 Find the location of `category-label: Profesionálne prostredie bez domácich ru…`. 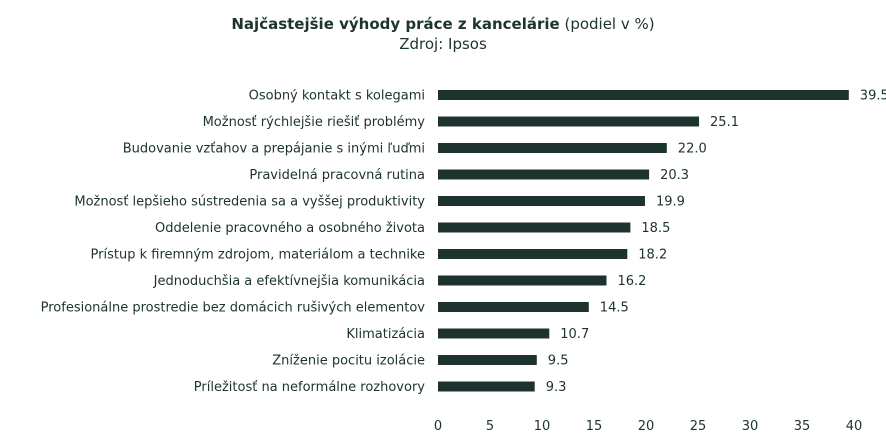

category-label: Profesionálne prostredie bez domácich ru… is located at coordinates (233, 308).